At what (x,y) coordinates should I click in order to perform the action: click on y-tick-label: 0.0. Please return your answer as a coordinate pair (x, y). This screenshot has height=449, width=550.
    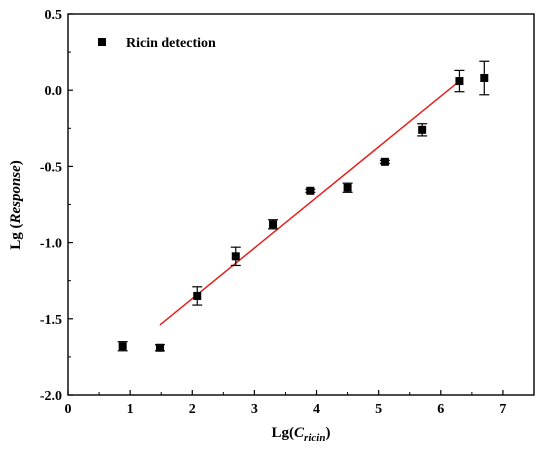
    Looking at the image, I should click on (54, 91).